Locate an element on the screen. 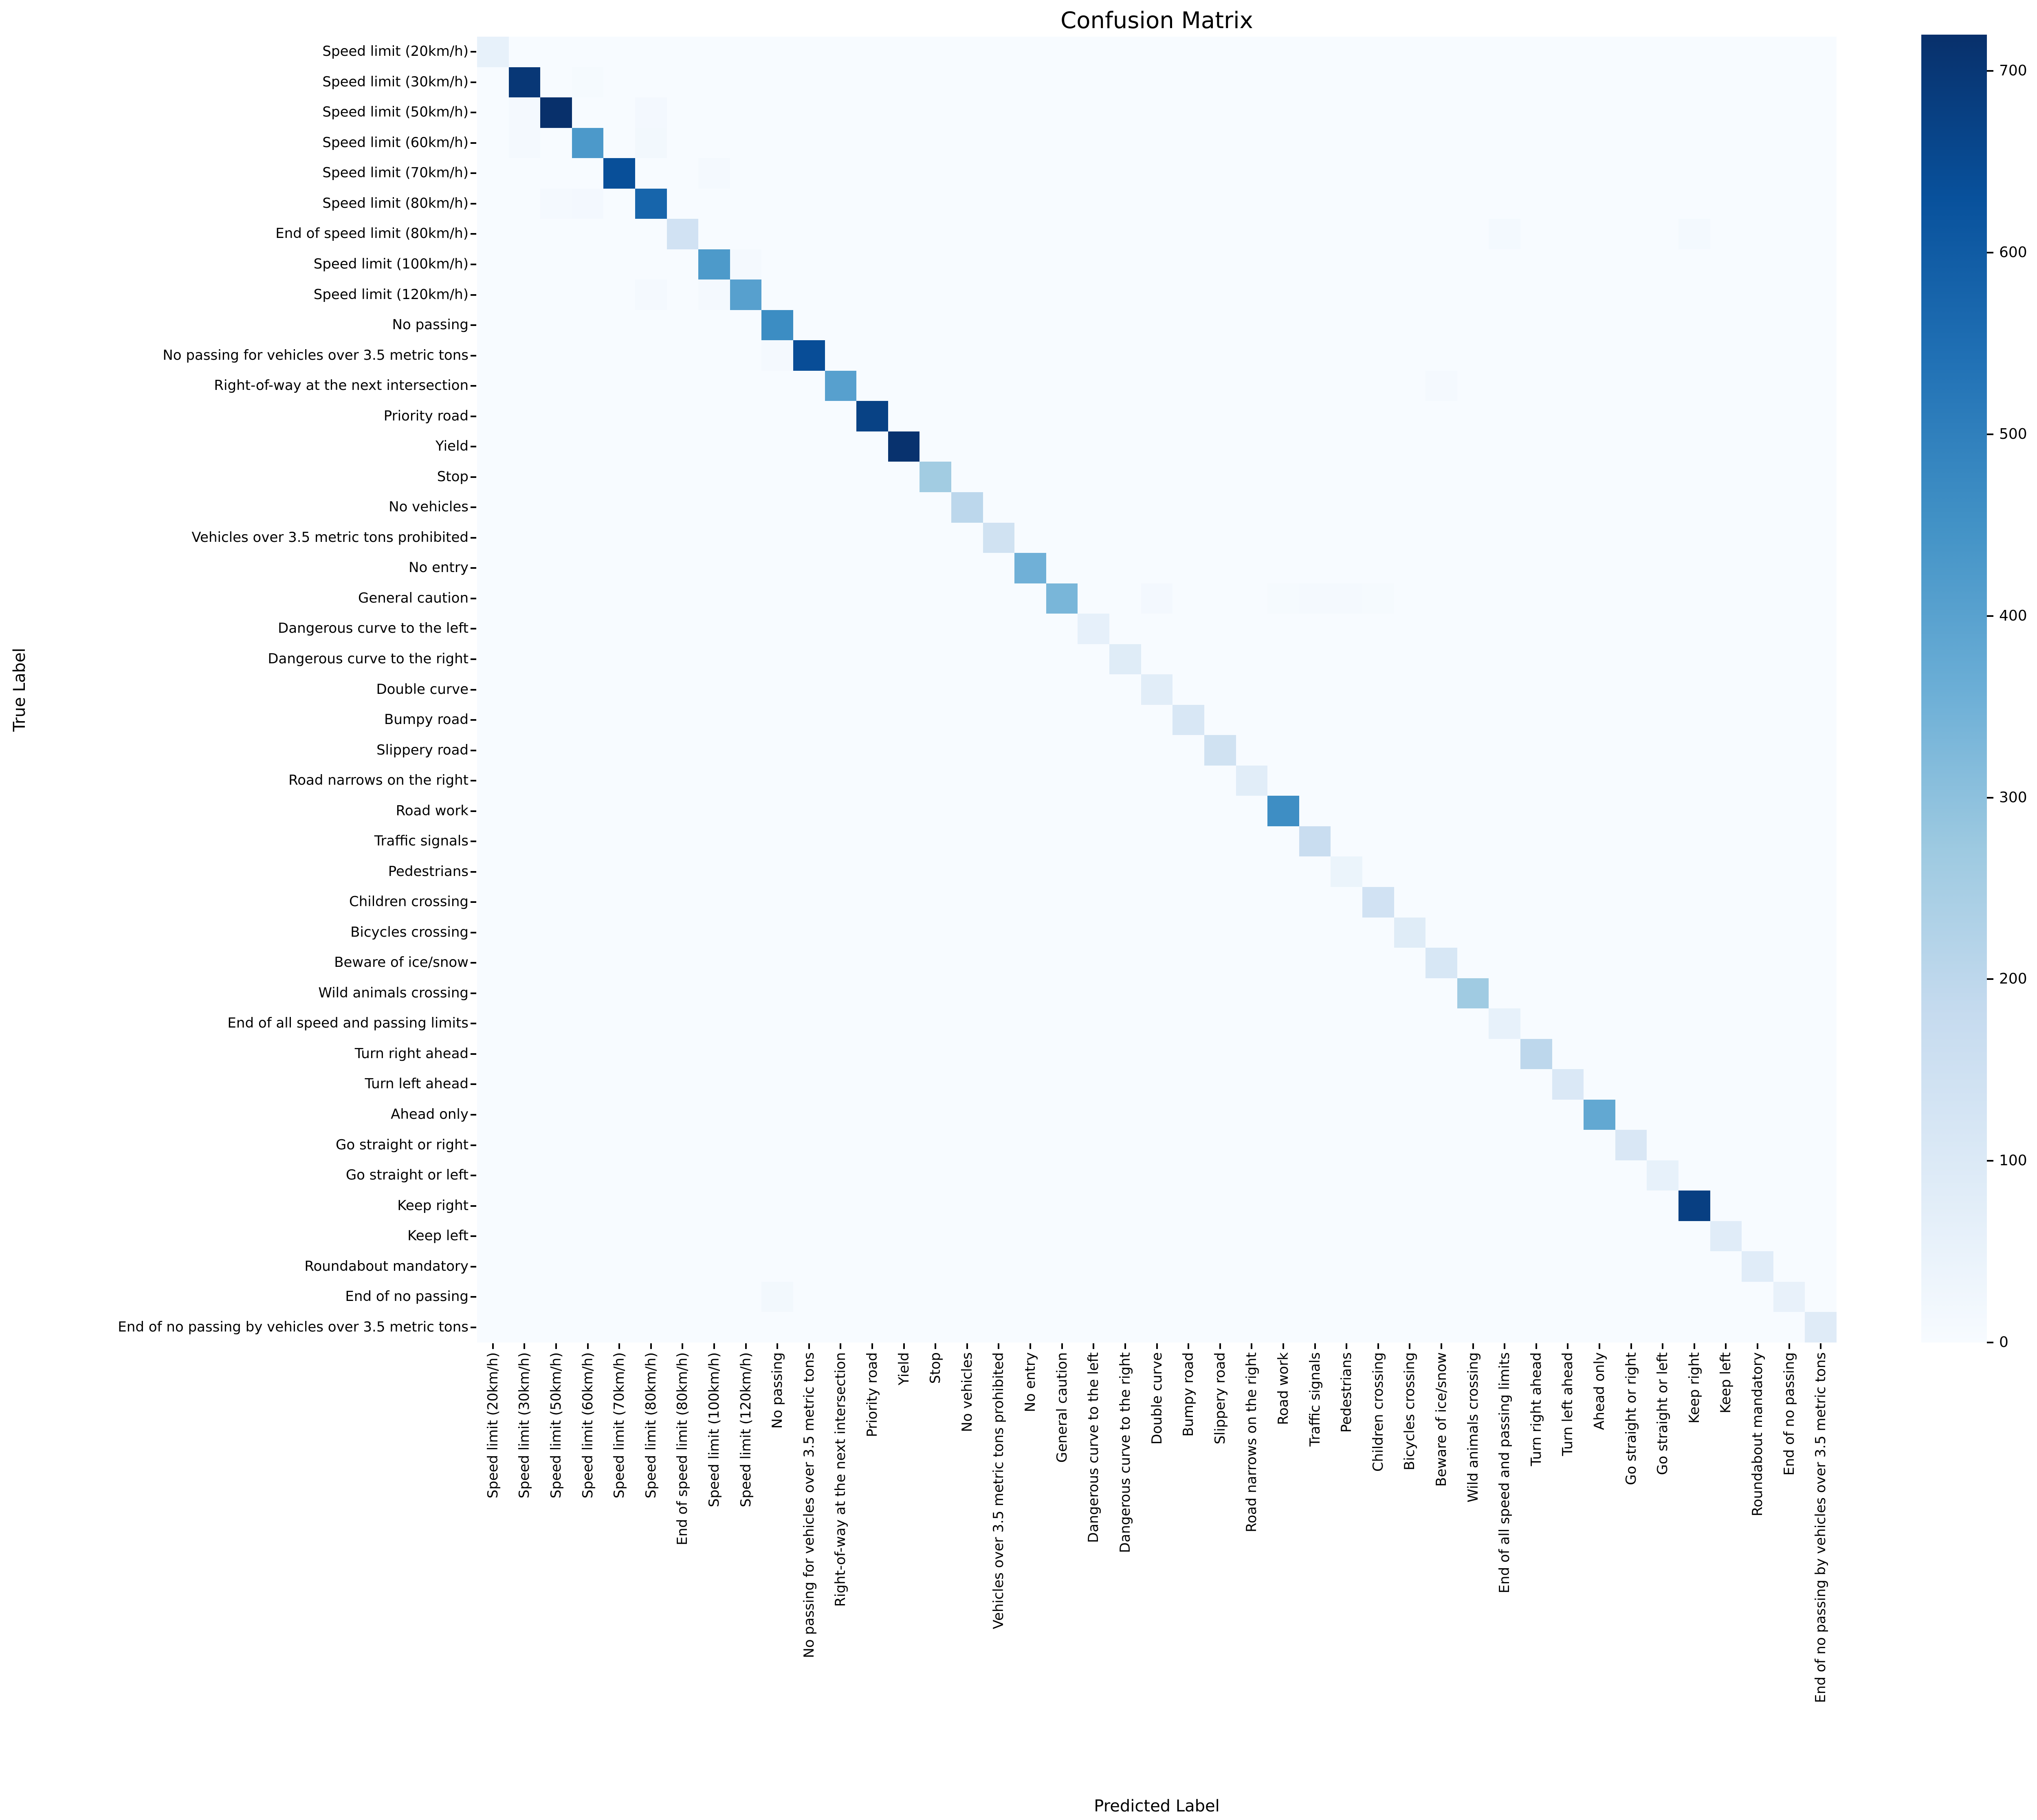 This screenshot has width=2037, height=1820. x-tick-label: Ahead only is located at coordinates (1599, 1391).